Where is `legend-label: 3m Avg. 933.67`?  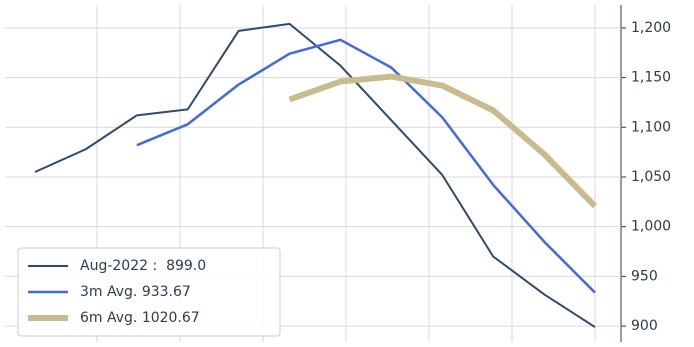 legend-label: 3m Avg. 933.67 is located at coordinates (135, 292).